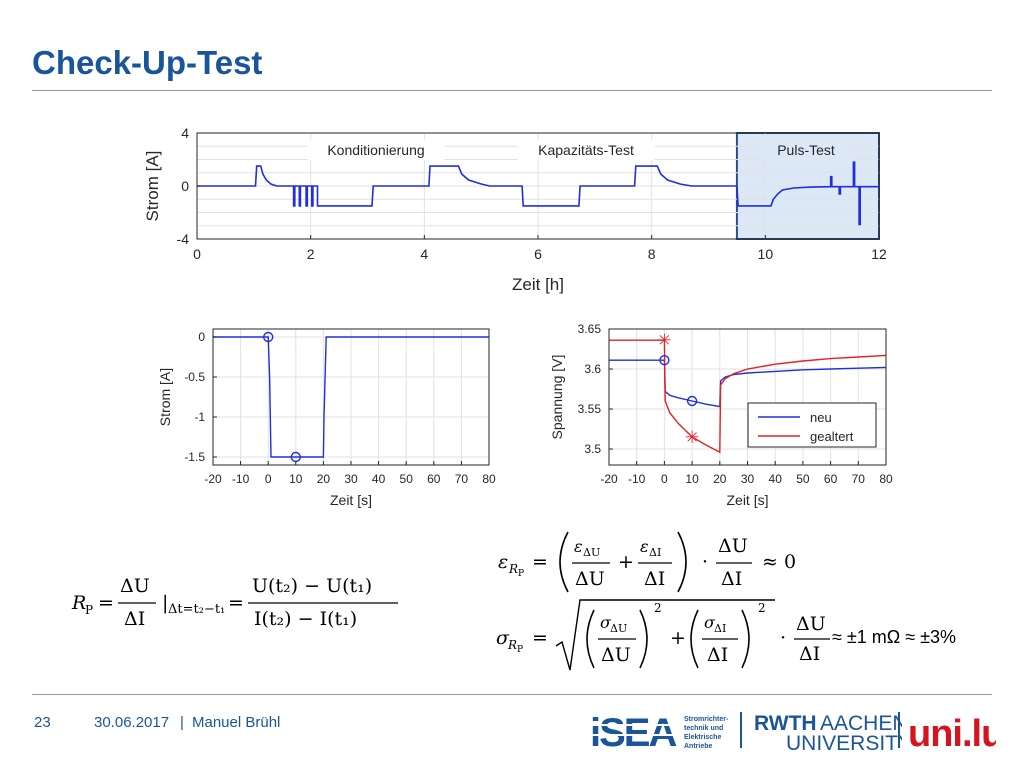  Describe the element at coordinates (592, 369) in the screenshot. I see `pulse-voltage-ytick-label: 3.6` at that location.